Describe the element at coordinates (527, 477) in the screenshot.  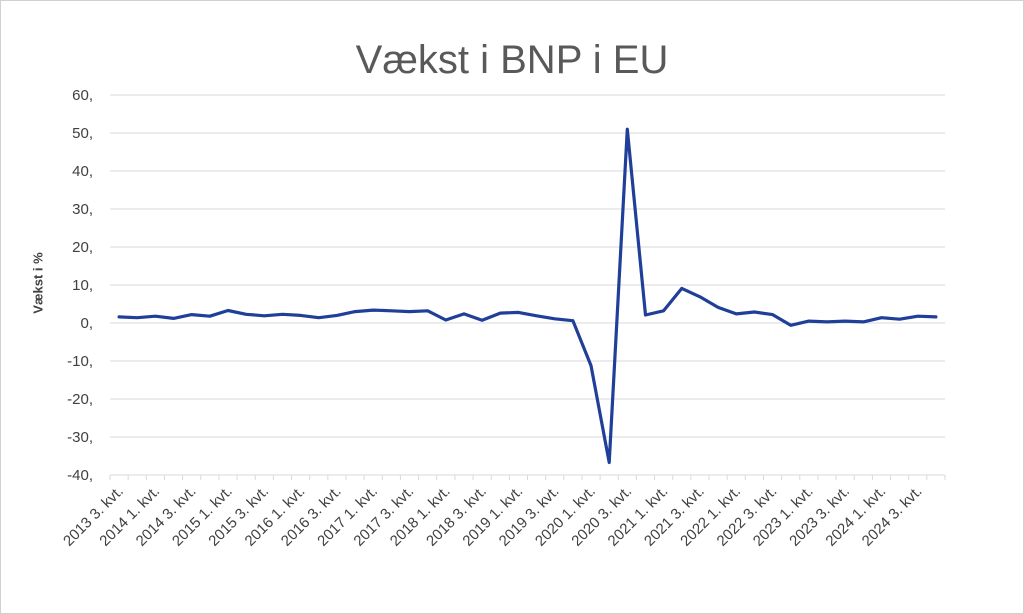
I see `x-axis` at that location.